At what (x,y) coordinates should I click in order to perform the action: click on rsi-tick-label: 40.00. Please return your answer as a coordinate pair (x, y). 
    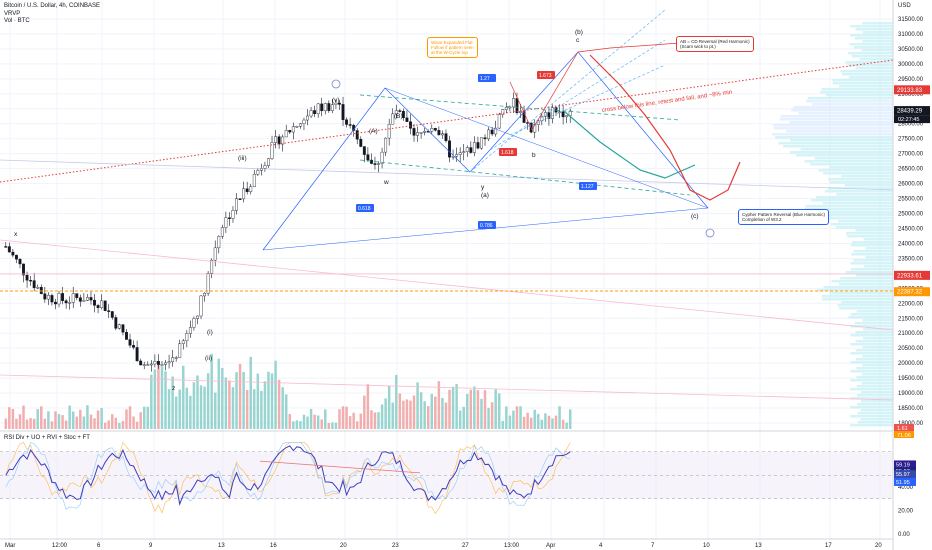
    Looking at the image, I should click on (906, 488).